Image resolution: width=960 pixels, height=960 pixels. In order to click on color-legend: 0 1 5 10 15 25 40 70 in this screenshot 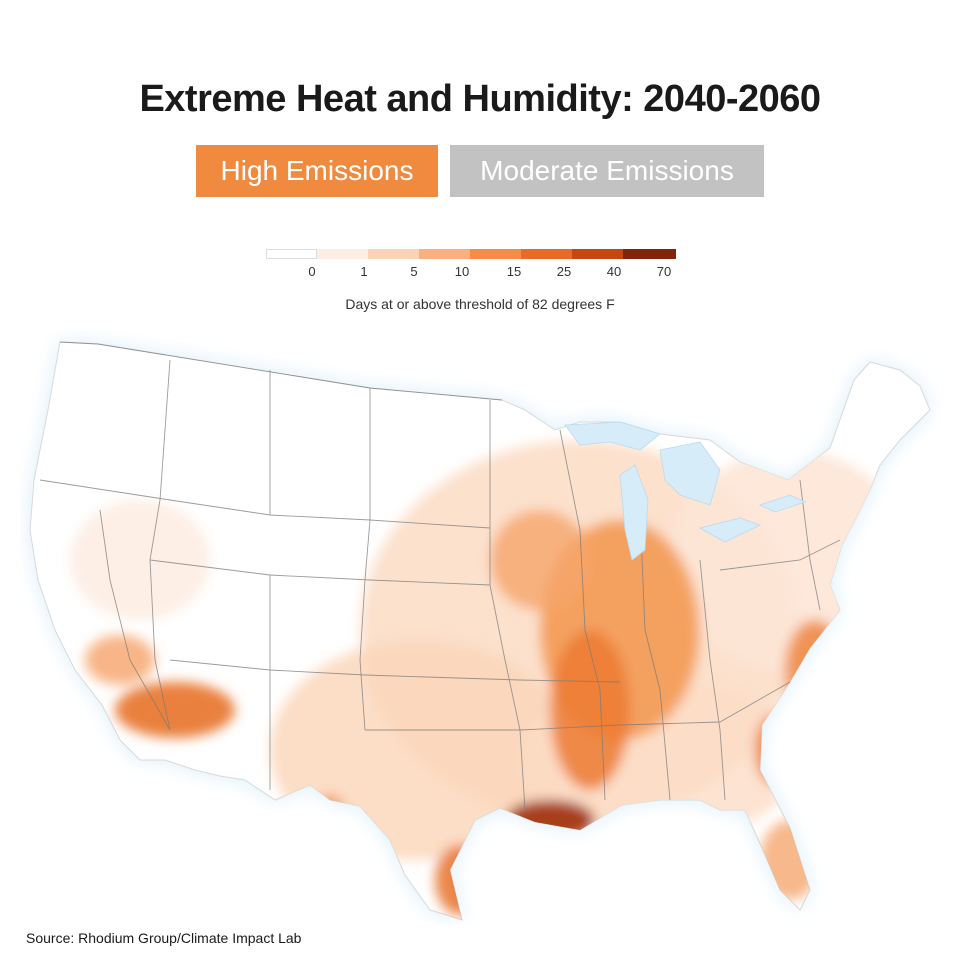, I will do `click(471, 269)`.